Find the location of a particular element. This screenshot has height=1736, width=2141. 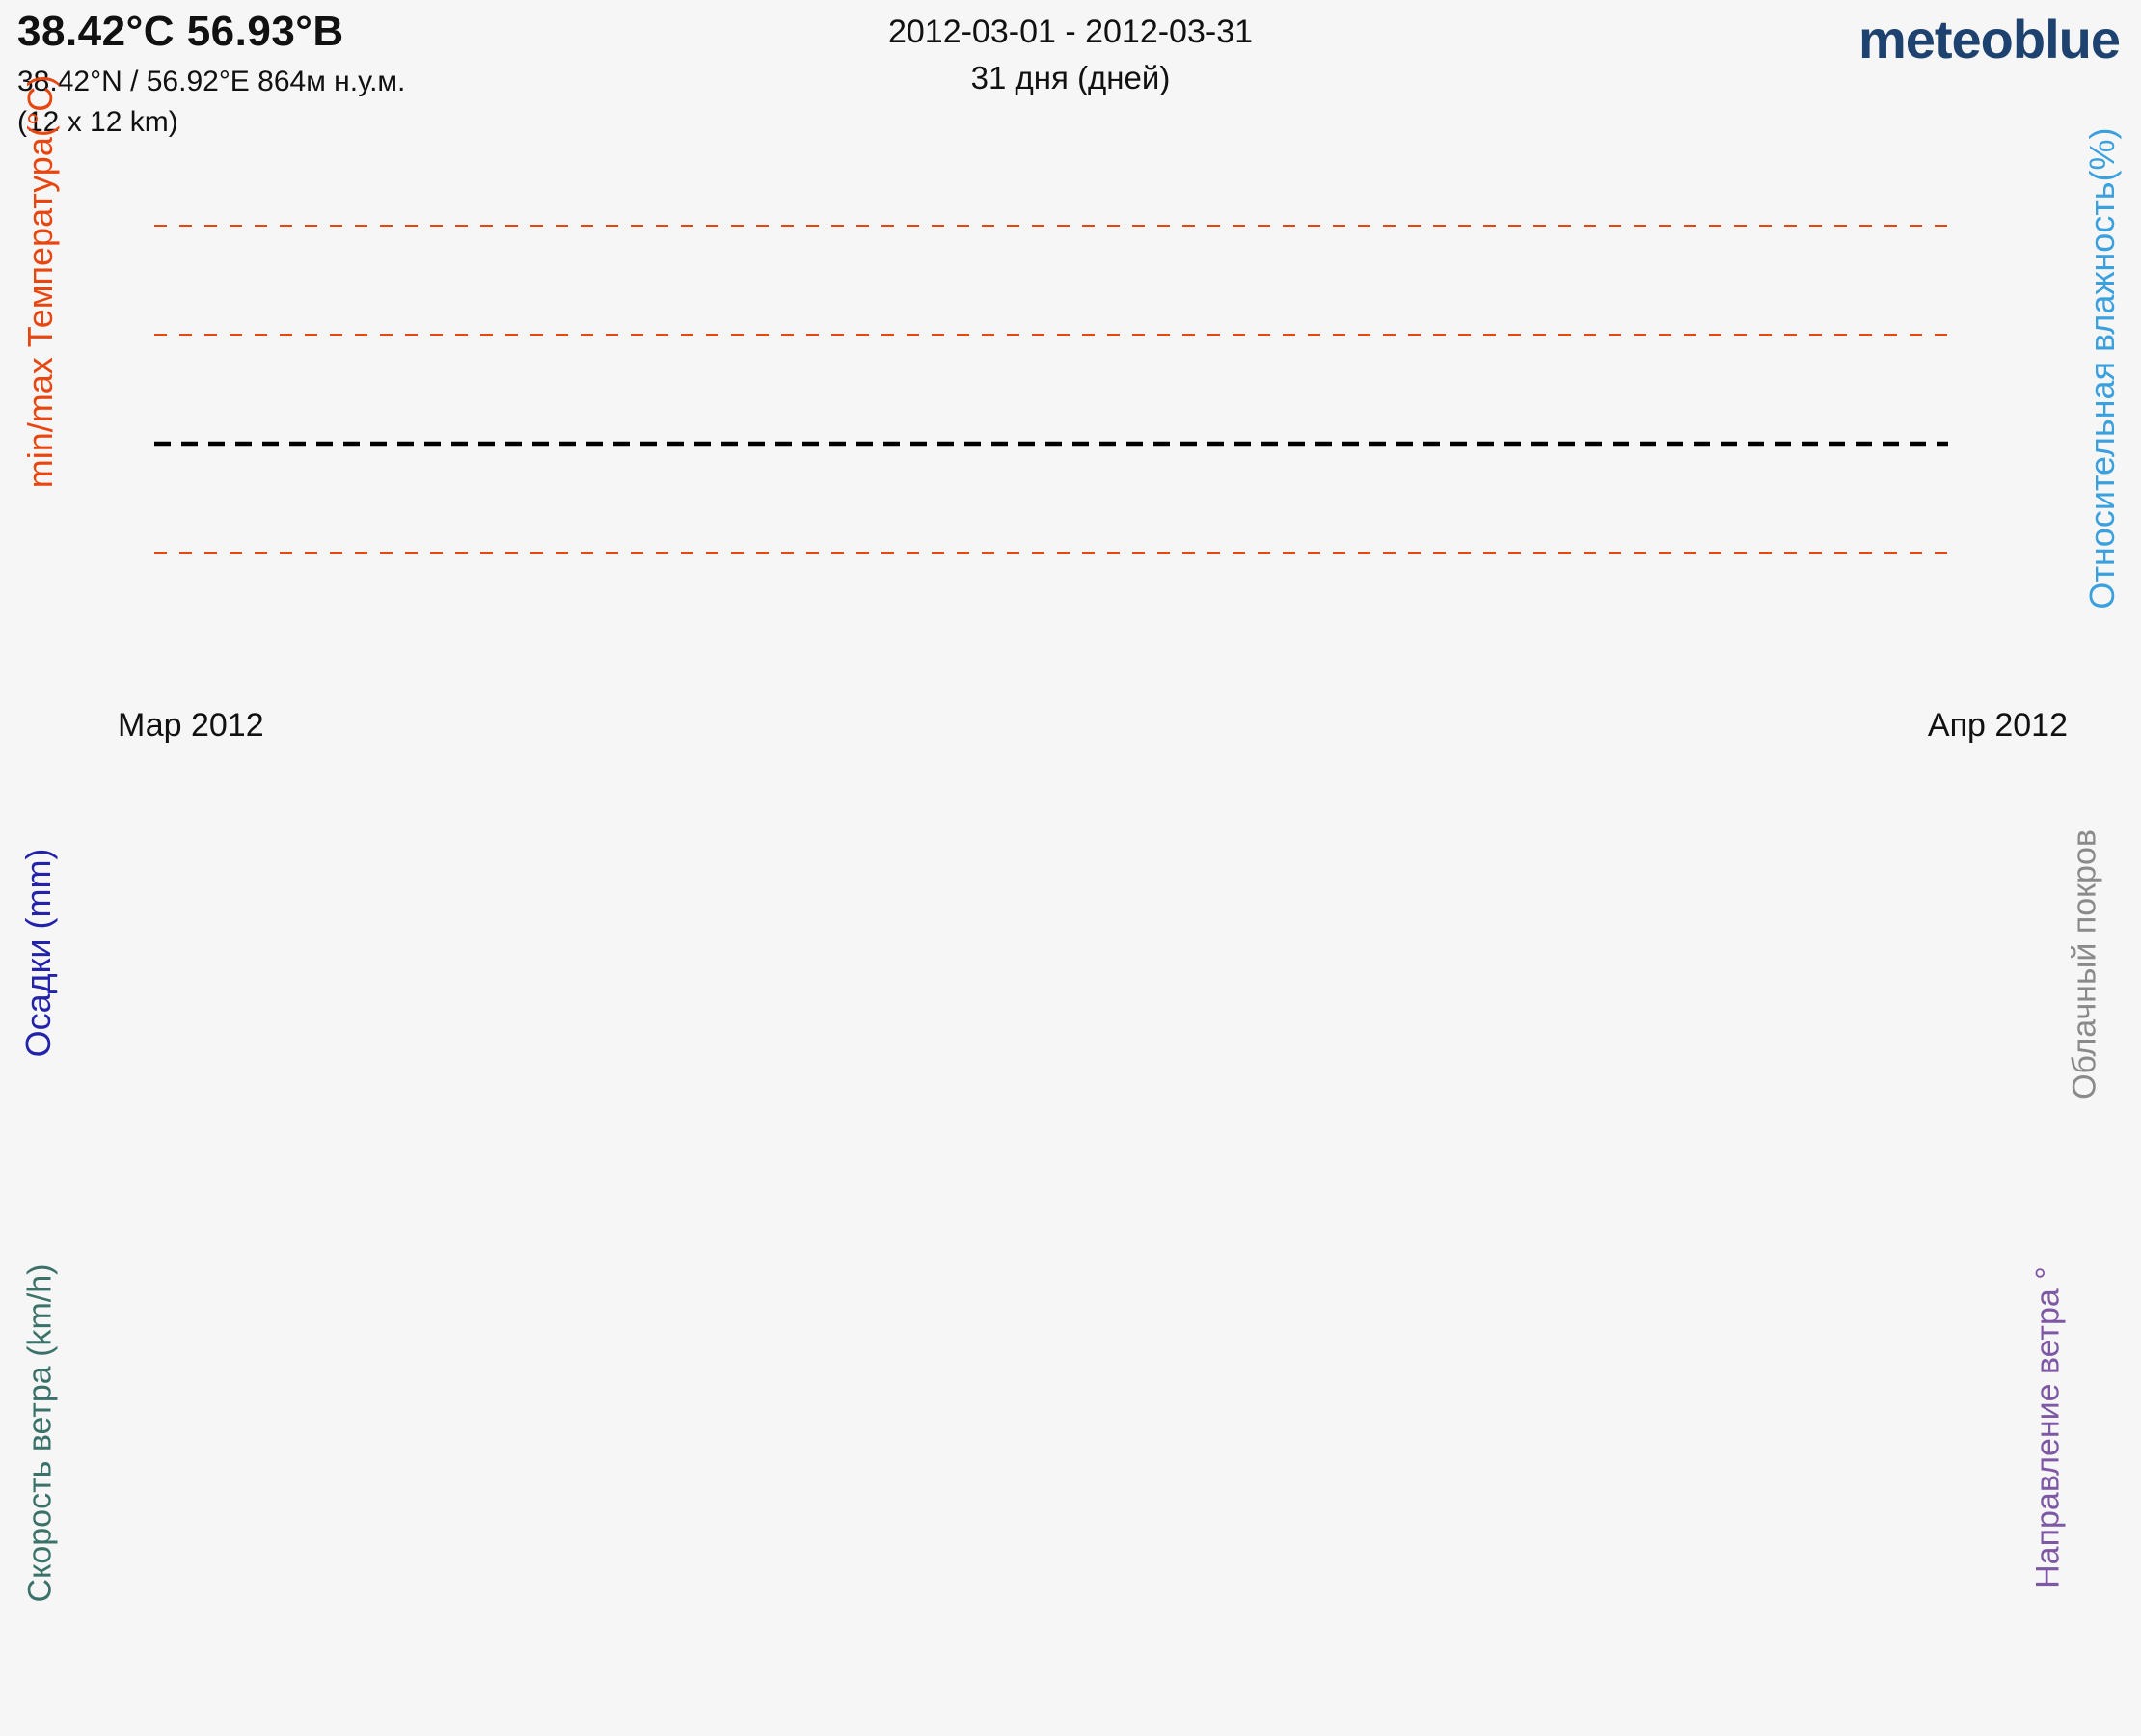

meteoblue-logo: meteoblue is located at coordinates (1989, 39).